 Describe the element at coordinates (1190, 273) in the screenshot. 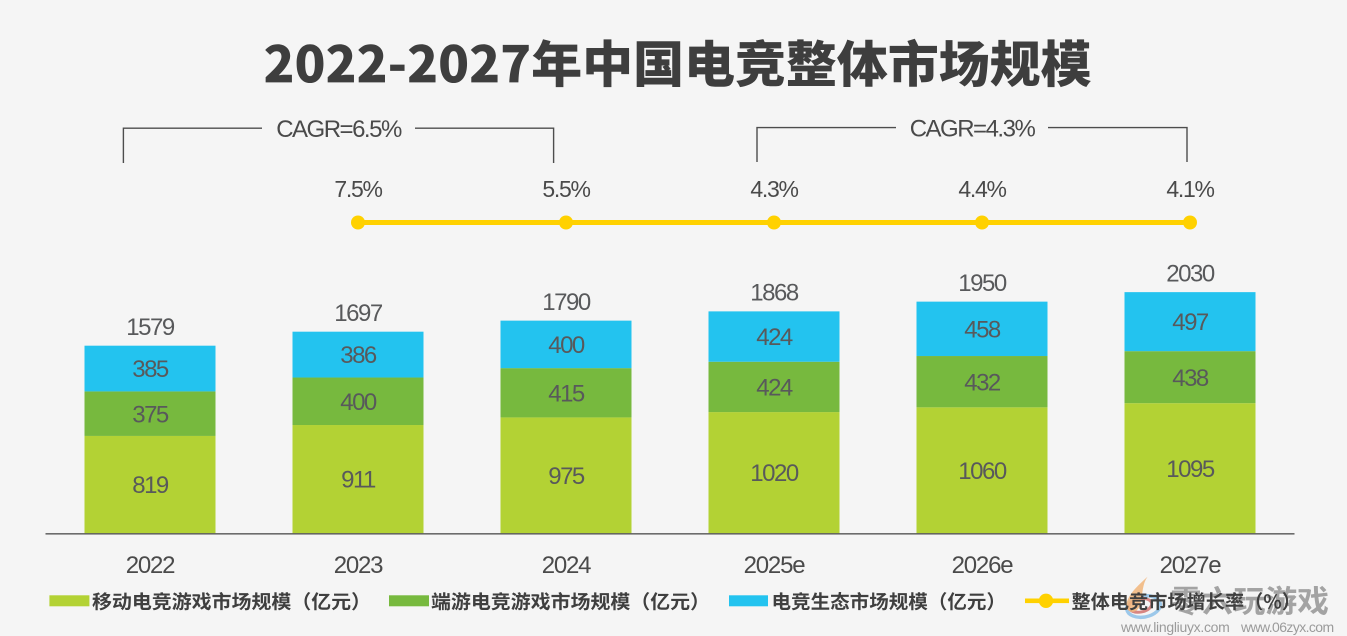

I see `svg-text: 2030` at that location.